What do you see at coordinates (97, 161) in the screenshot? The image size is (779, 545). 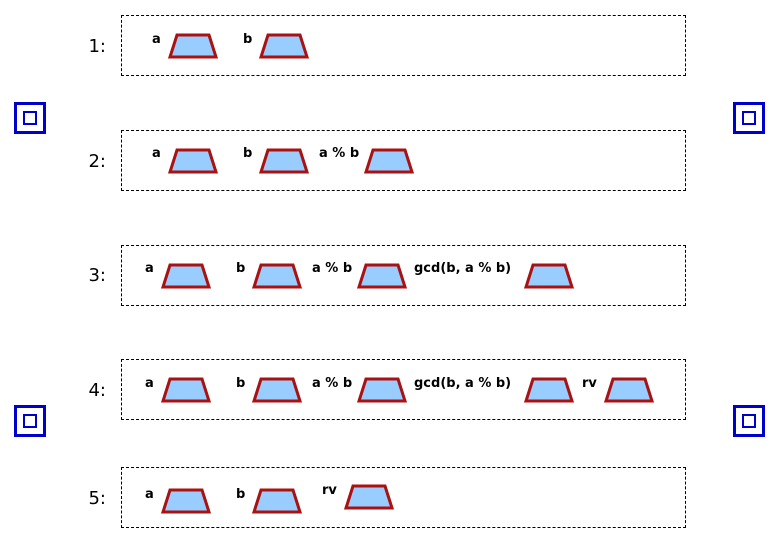 I see `row-number: 2:` at bounding box center [97, 161].